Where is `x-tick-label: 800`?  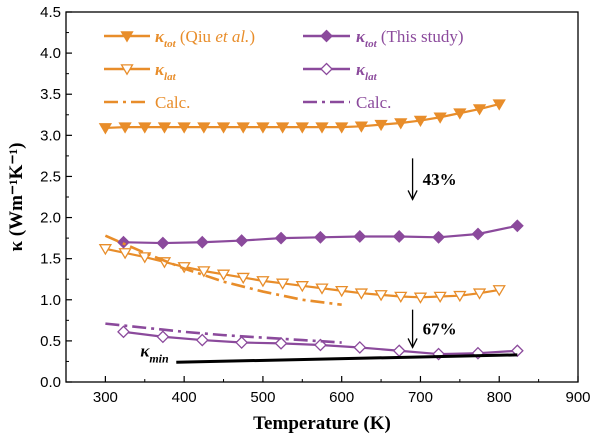
x-tick-label: 800 is located at coordinates (499, 397).